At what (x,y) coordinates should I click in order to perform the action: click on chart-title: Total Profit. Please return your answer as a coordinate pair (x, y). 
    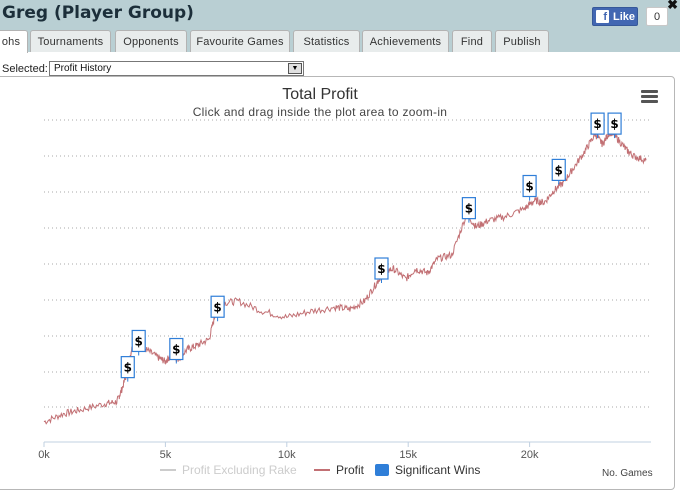
    Looking at the image, I should click on (320, 94).